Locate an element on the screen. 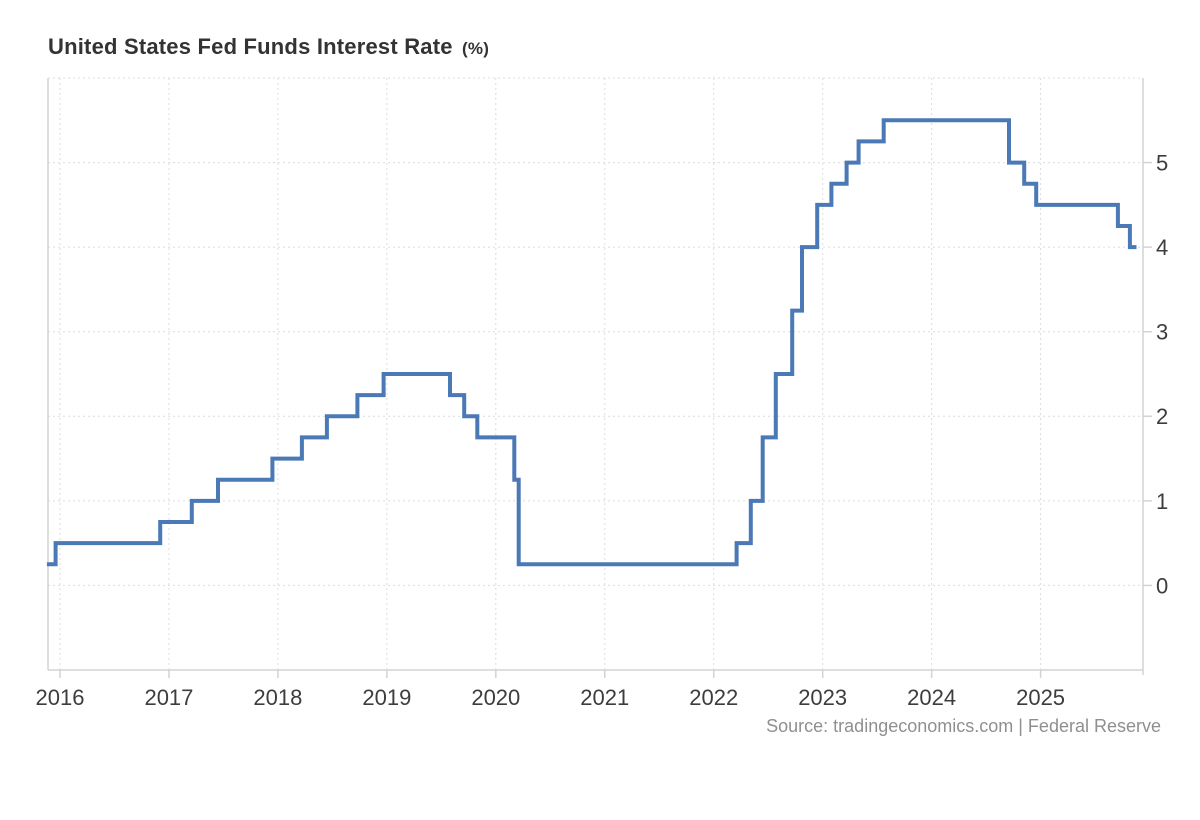 Image resolution: width=1200 pixels, height=820 pixels. x-tick-label: 2018 is located at coordinates (277, 697).